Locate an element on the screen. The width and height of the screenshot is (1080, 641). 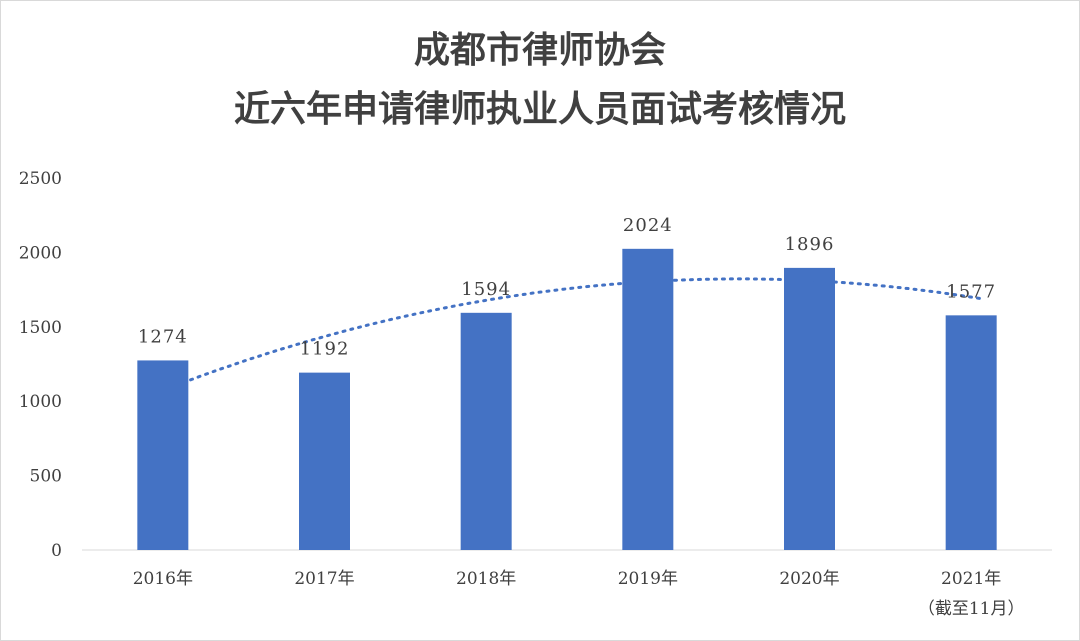
data-label: 1896 is located at coordinates (810, 244).